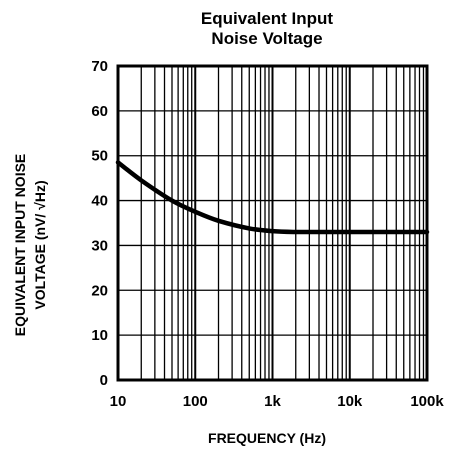 The height and width of the screenshot is (457, 449). What do you see at coordinates (195, 401) in the screenshot?
I see `x-tick-label: 100` at bounding box center [195, 401].